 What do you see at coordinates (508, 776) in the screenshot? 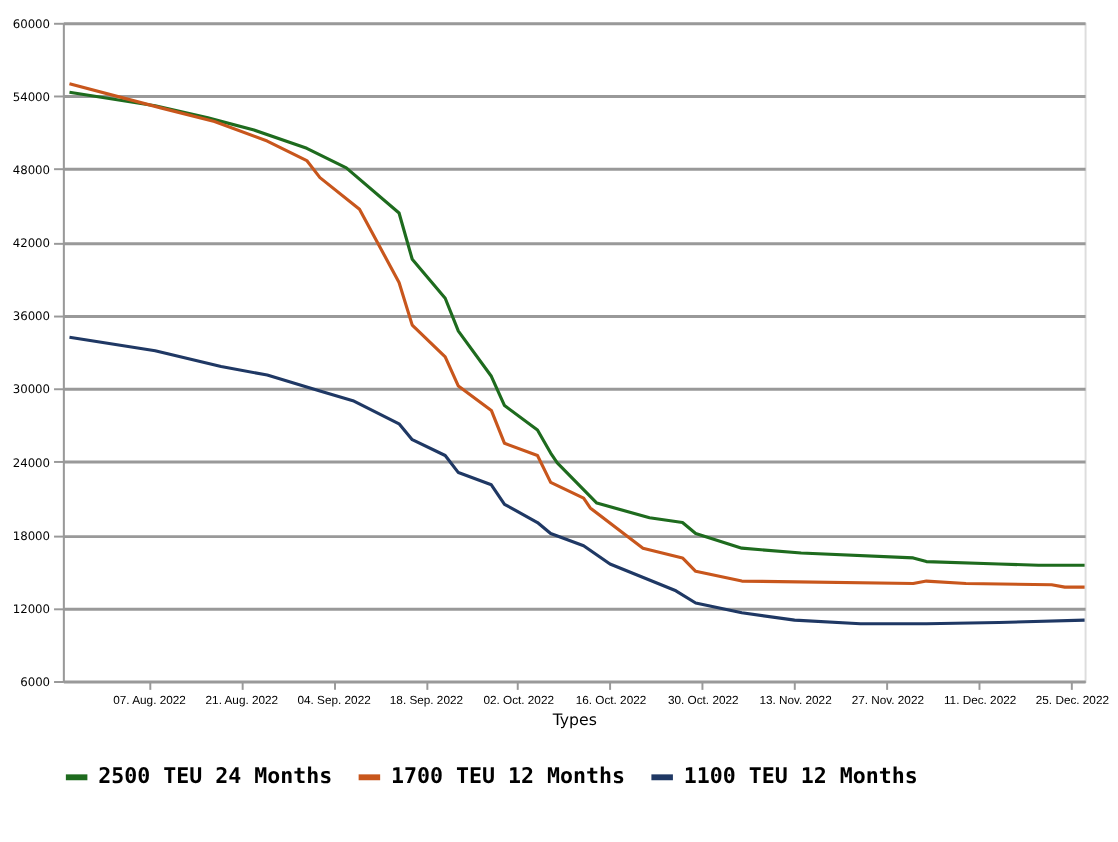
I see `legend-label: 1700 TEU 12 Months` at bounding box center [508, 776].